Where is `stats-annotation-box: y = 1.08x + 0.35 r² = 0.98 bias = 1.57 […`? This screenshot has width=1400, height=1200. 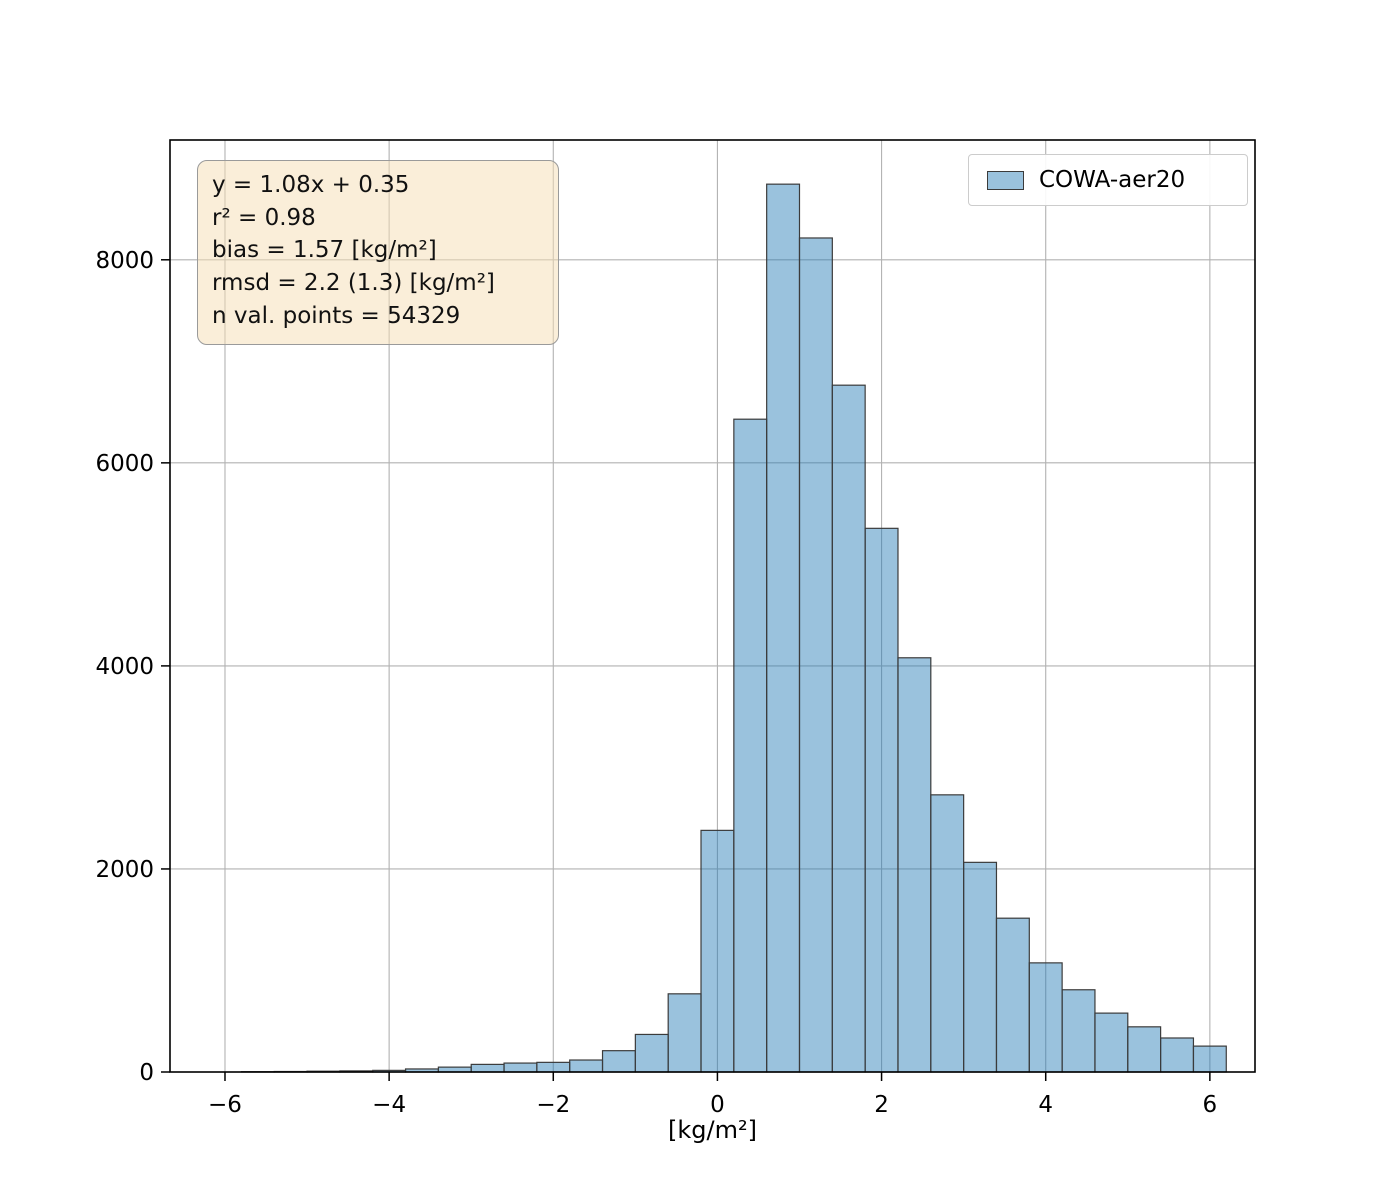 stats-annotation-box: y = 1.08x + 0.35 r² = 0.98 bias = 1.57 [… is located at coordinates (378, 253).